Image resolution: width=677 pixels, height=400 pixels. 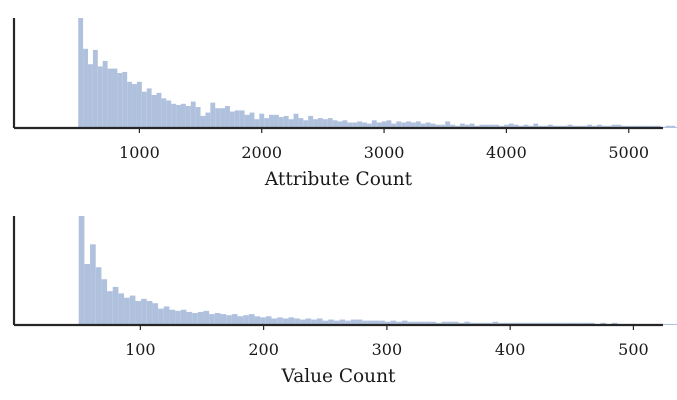 I want to click on value-count-tick-label: 100, so click(x=140, y=349).